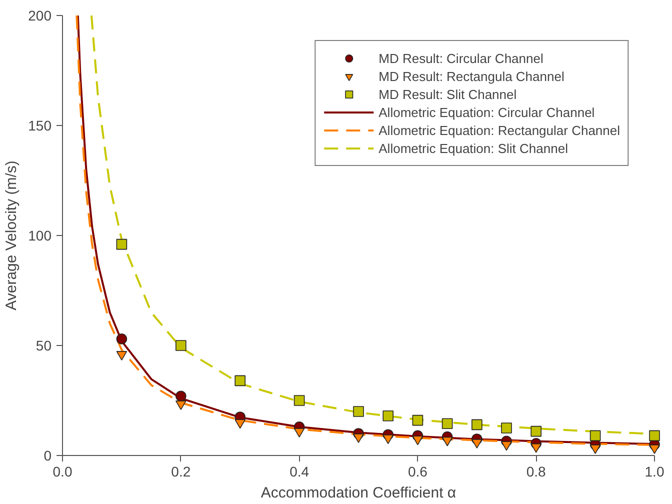 Image resolution: width=672 pixels, height=504 pixels. I want to click on y-tick-label: 150, so click(40, 126).